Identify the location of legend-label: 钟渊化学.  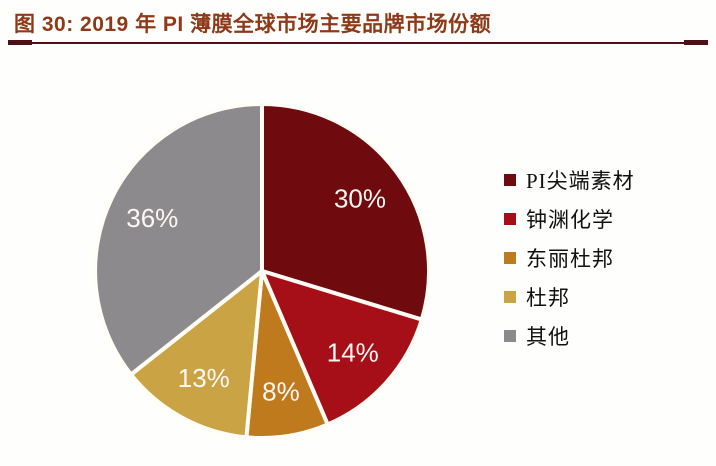
(570, 219).